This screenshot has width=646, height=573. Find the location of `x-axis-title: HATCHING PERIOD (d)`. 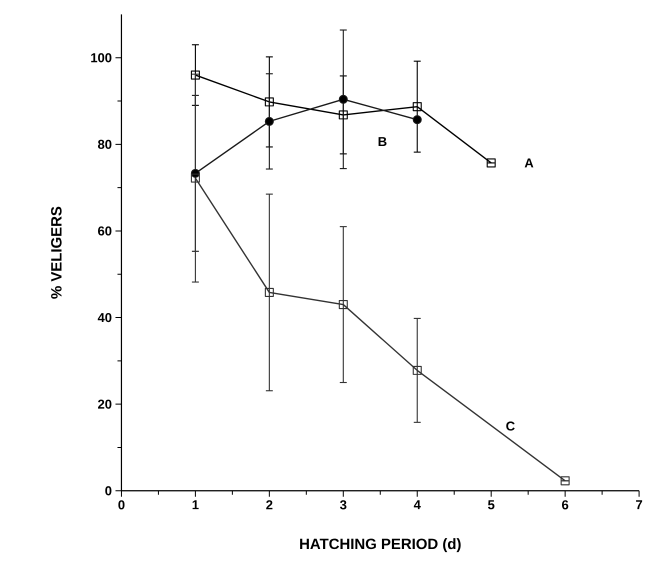

x-axis-title: HATCHING PERIOD (d) is located at coordinates (380, 545).